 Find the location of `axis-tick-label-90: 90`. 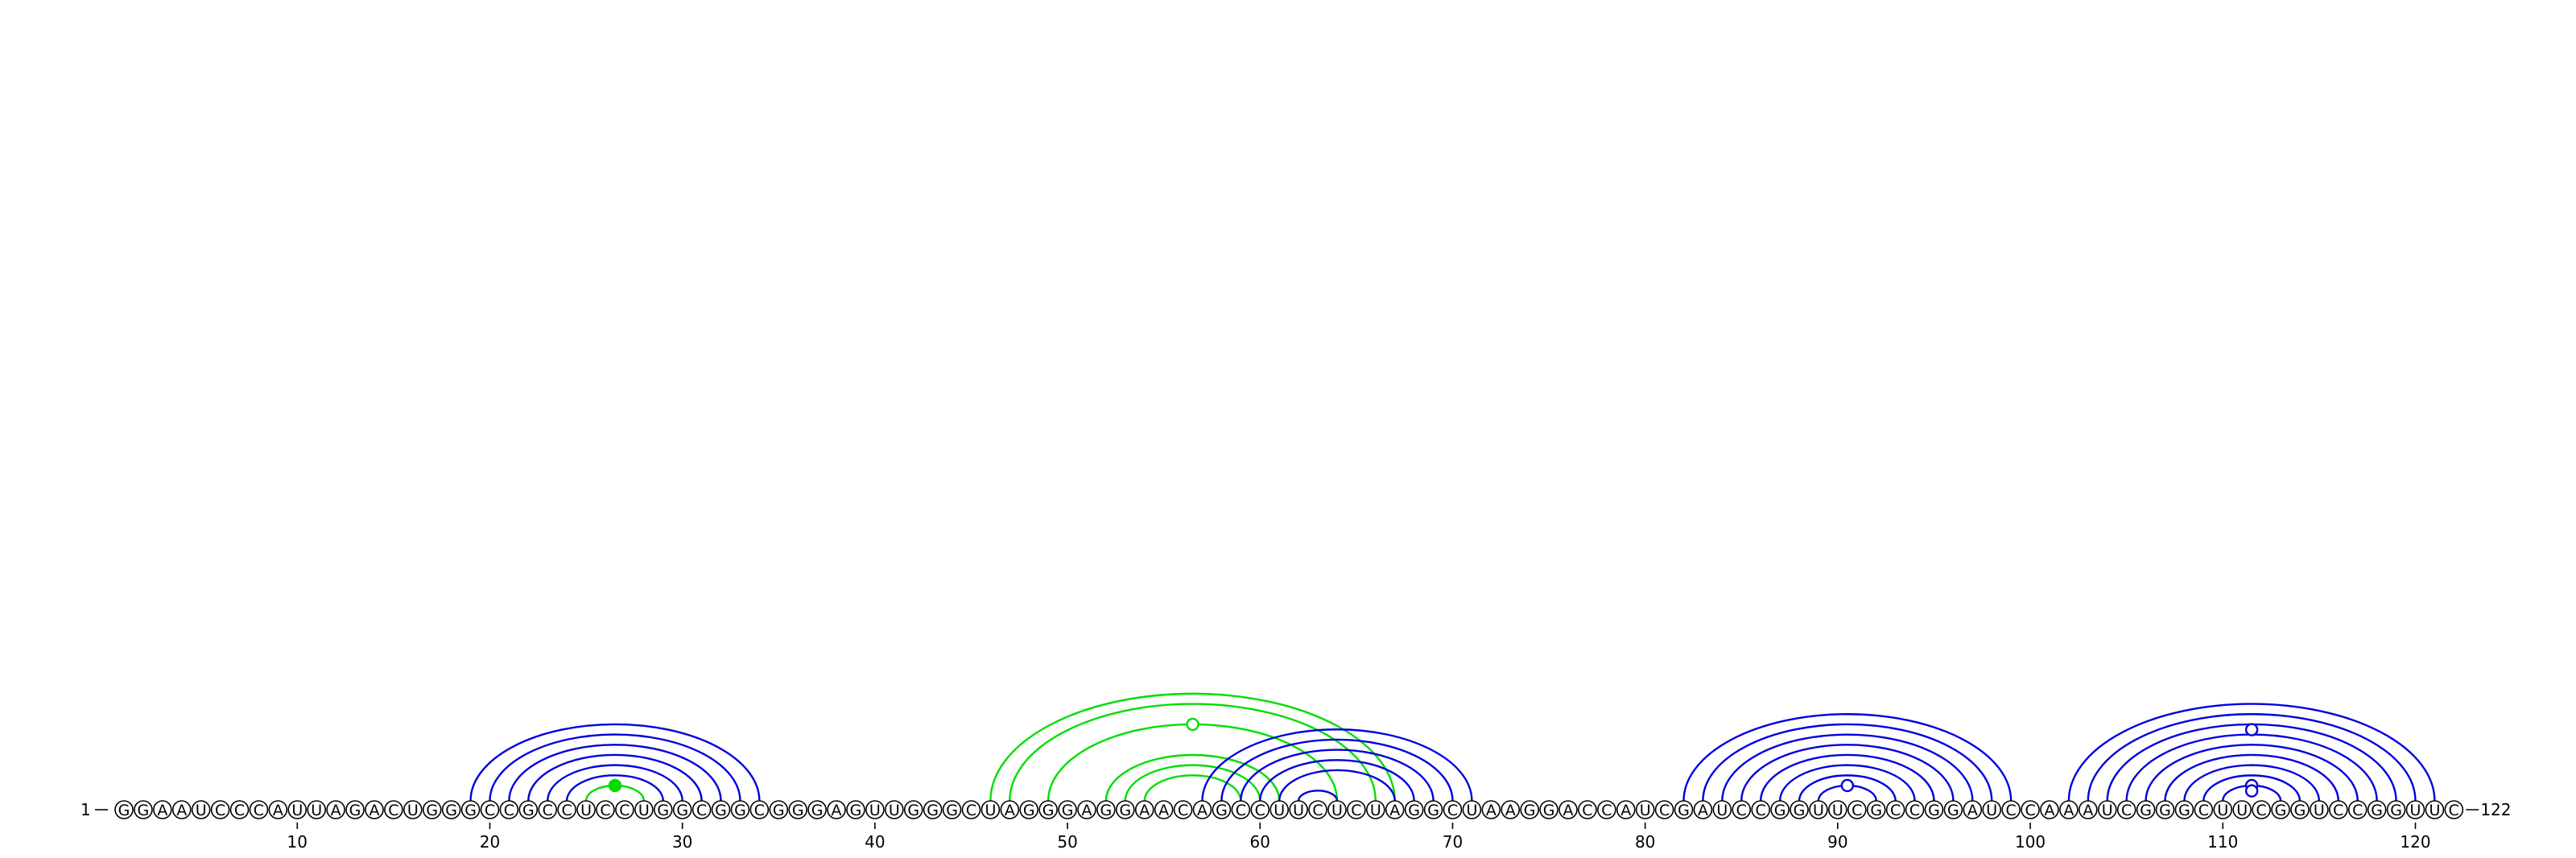

axis-tick-label-90: 90 is located at coordinates (1837, 842).